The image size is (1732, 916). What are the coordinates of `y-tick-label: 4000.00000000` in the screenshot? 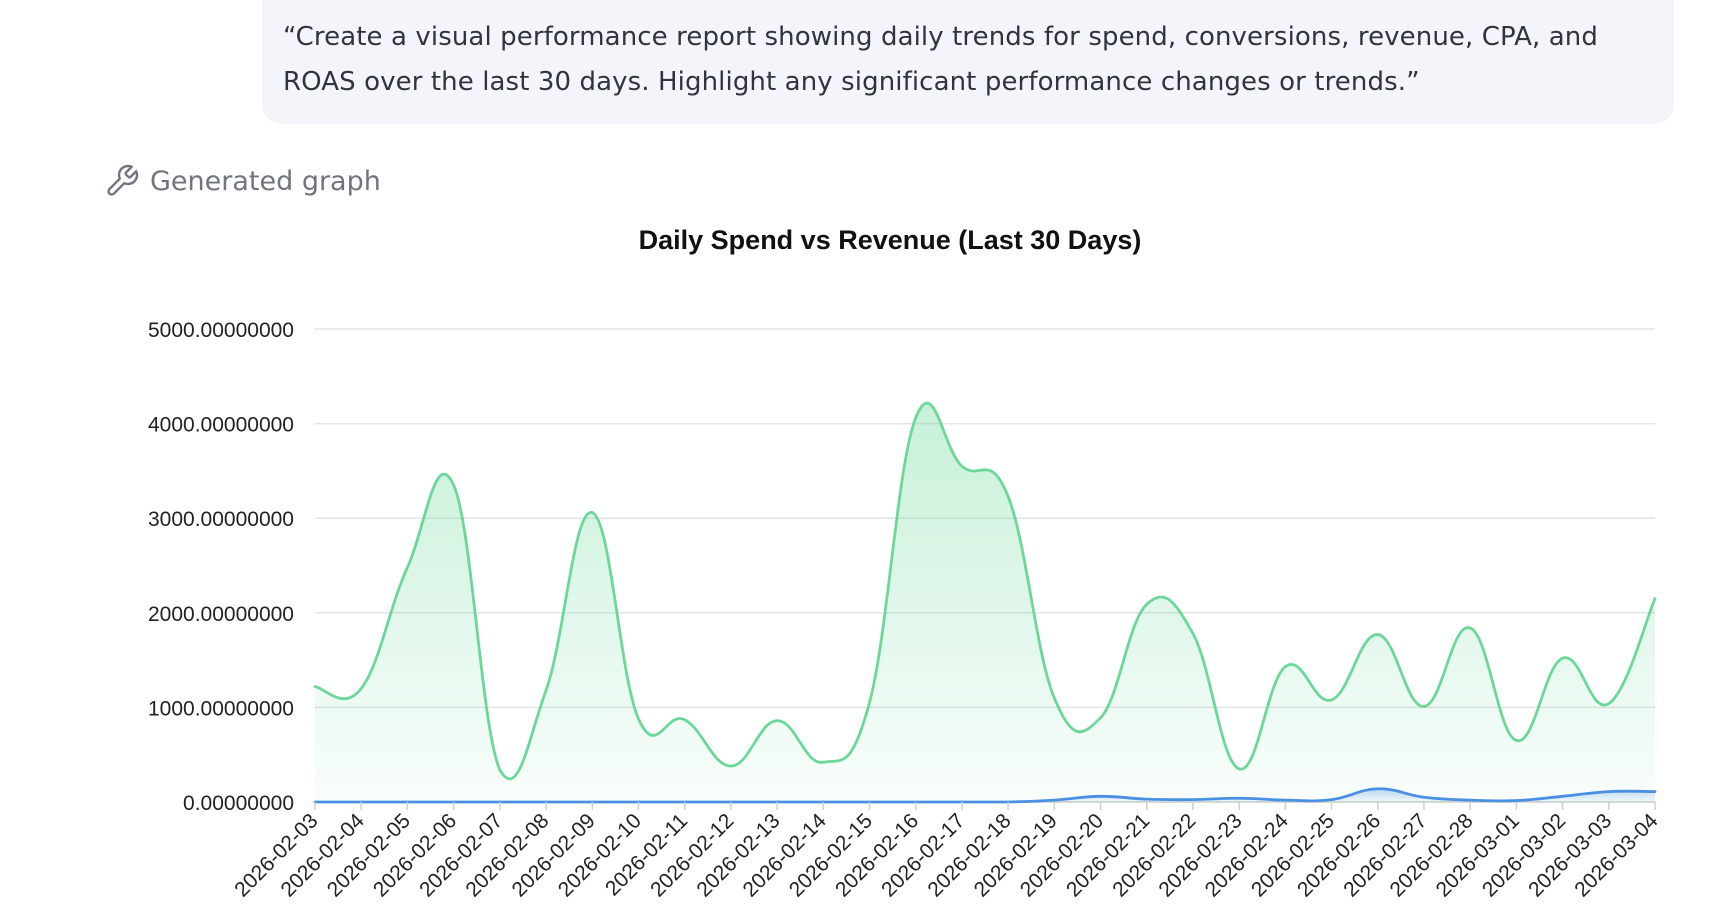 It's located at (221, 425).